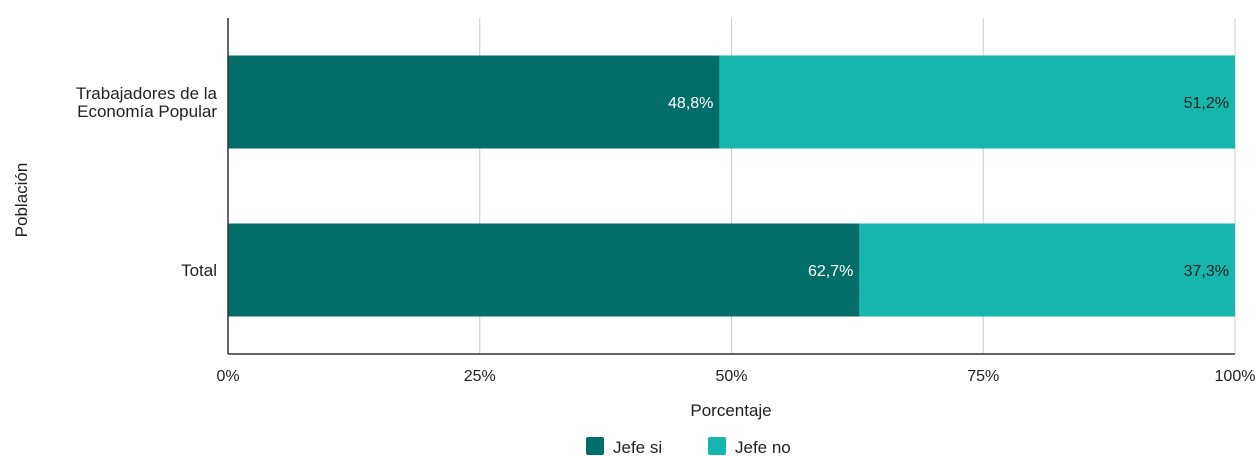  Describe the element at coordinates (21, 200) in the screenshot. I see `y-axis-title: Población` at that location.